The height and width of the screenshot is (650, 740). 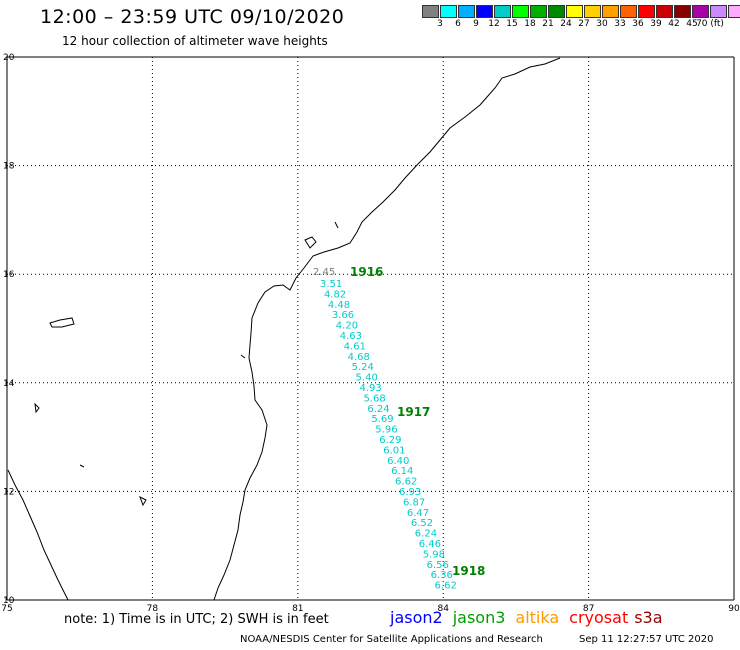 I want to click on track-value: 4.48, so click(x=339, y=305).